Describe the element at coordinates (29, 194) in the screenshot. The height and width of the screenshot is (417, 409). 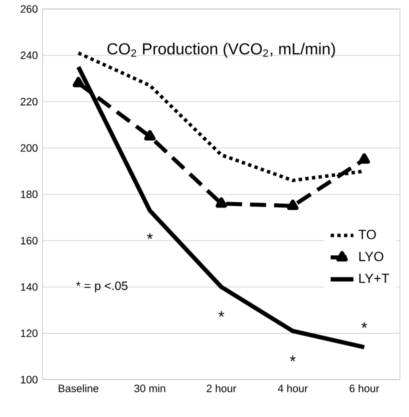
I see `y-tick-label: 180` at that location.